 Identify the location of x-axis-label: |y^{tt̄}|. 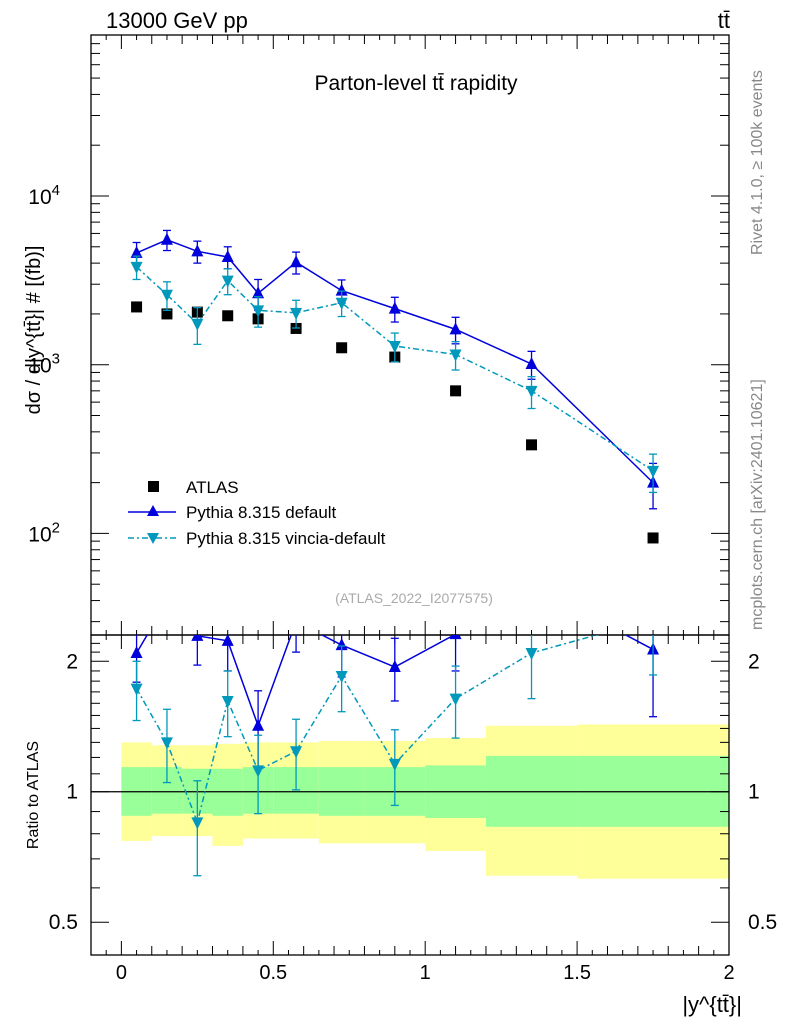
(712, 1004).